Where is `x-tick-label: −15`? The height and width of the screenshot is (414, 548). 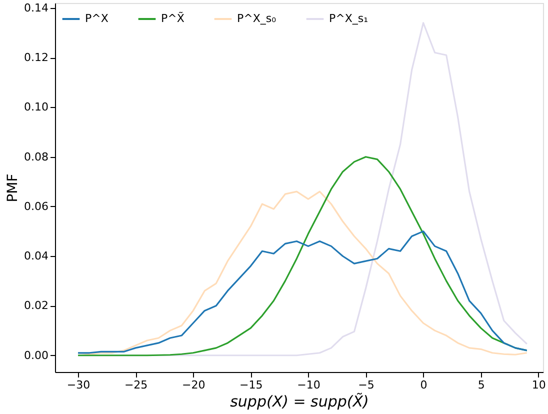 x-tick-label: −15 is located at coordinates (251, 385).